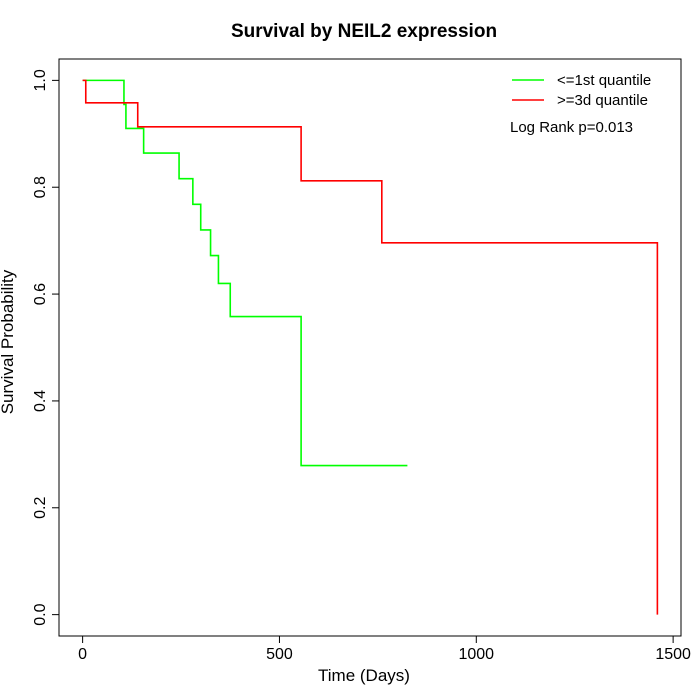 Image resolution: width=700 pixels, height=700 pixels. Describe the element at coordinates (364, 31) in the screenshot. I see `chart-title: Survival by NEIL2 expression` at that location.